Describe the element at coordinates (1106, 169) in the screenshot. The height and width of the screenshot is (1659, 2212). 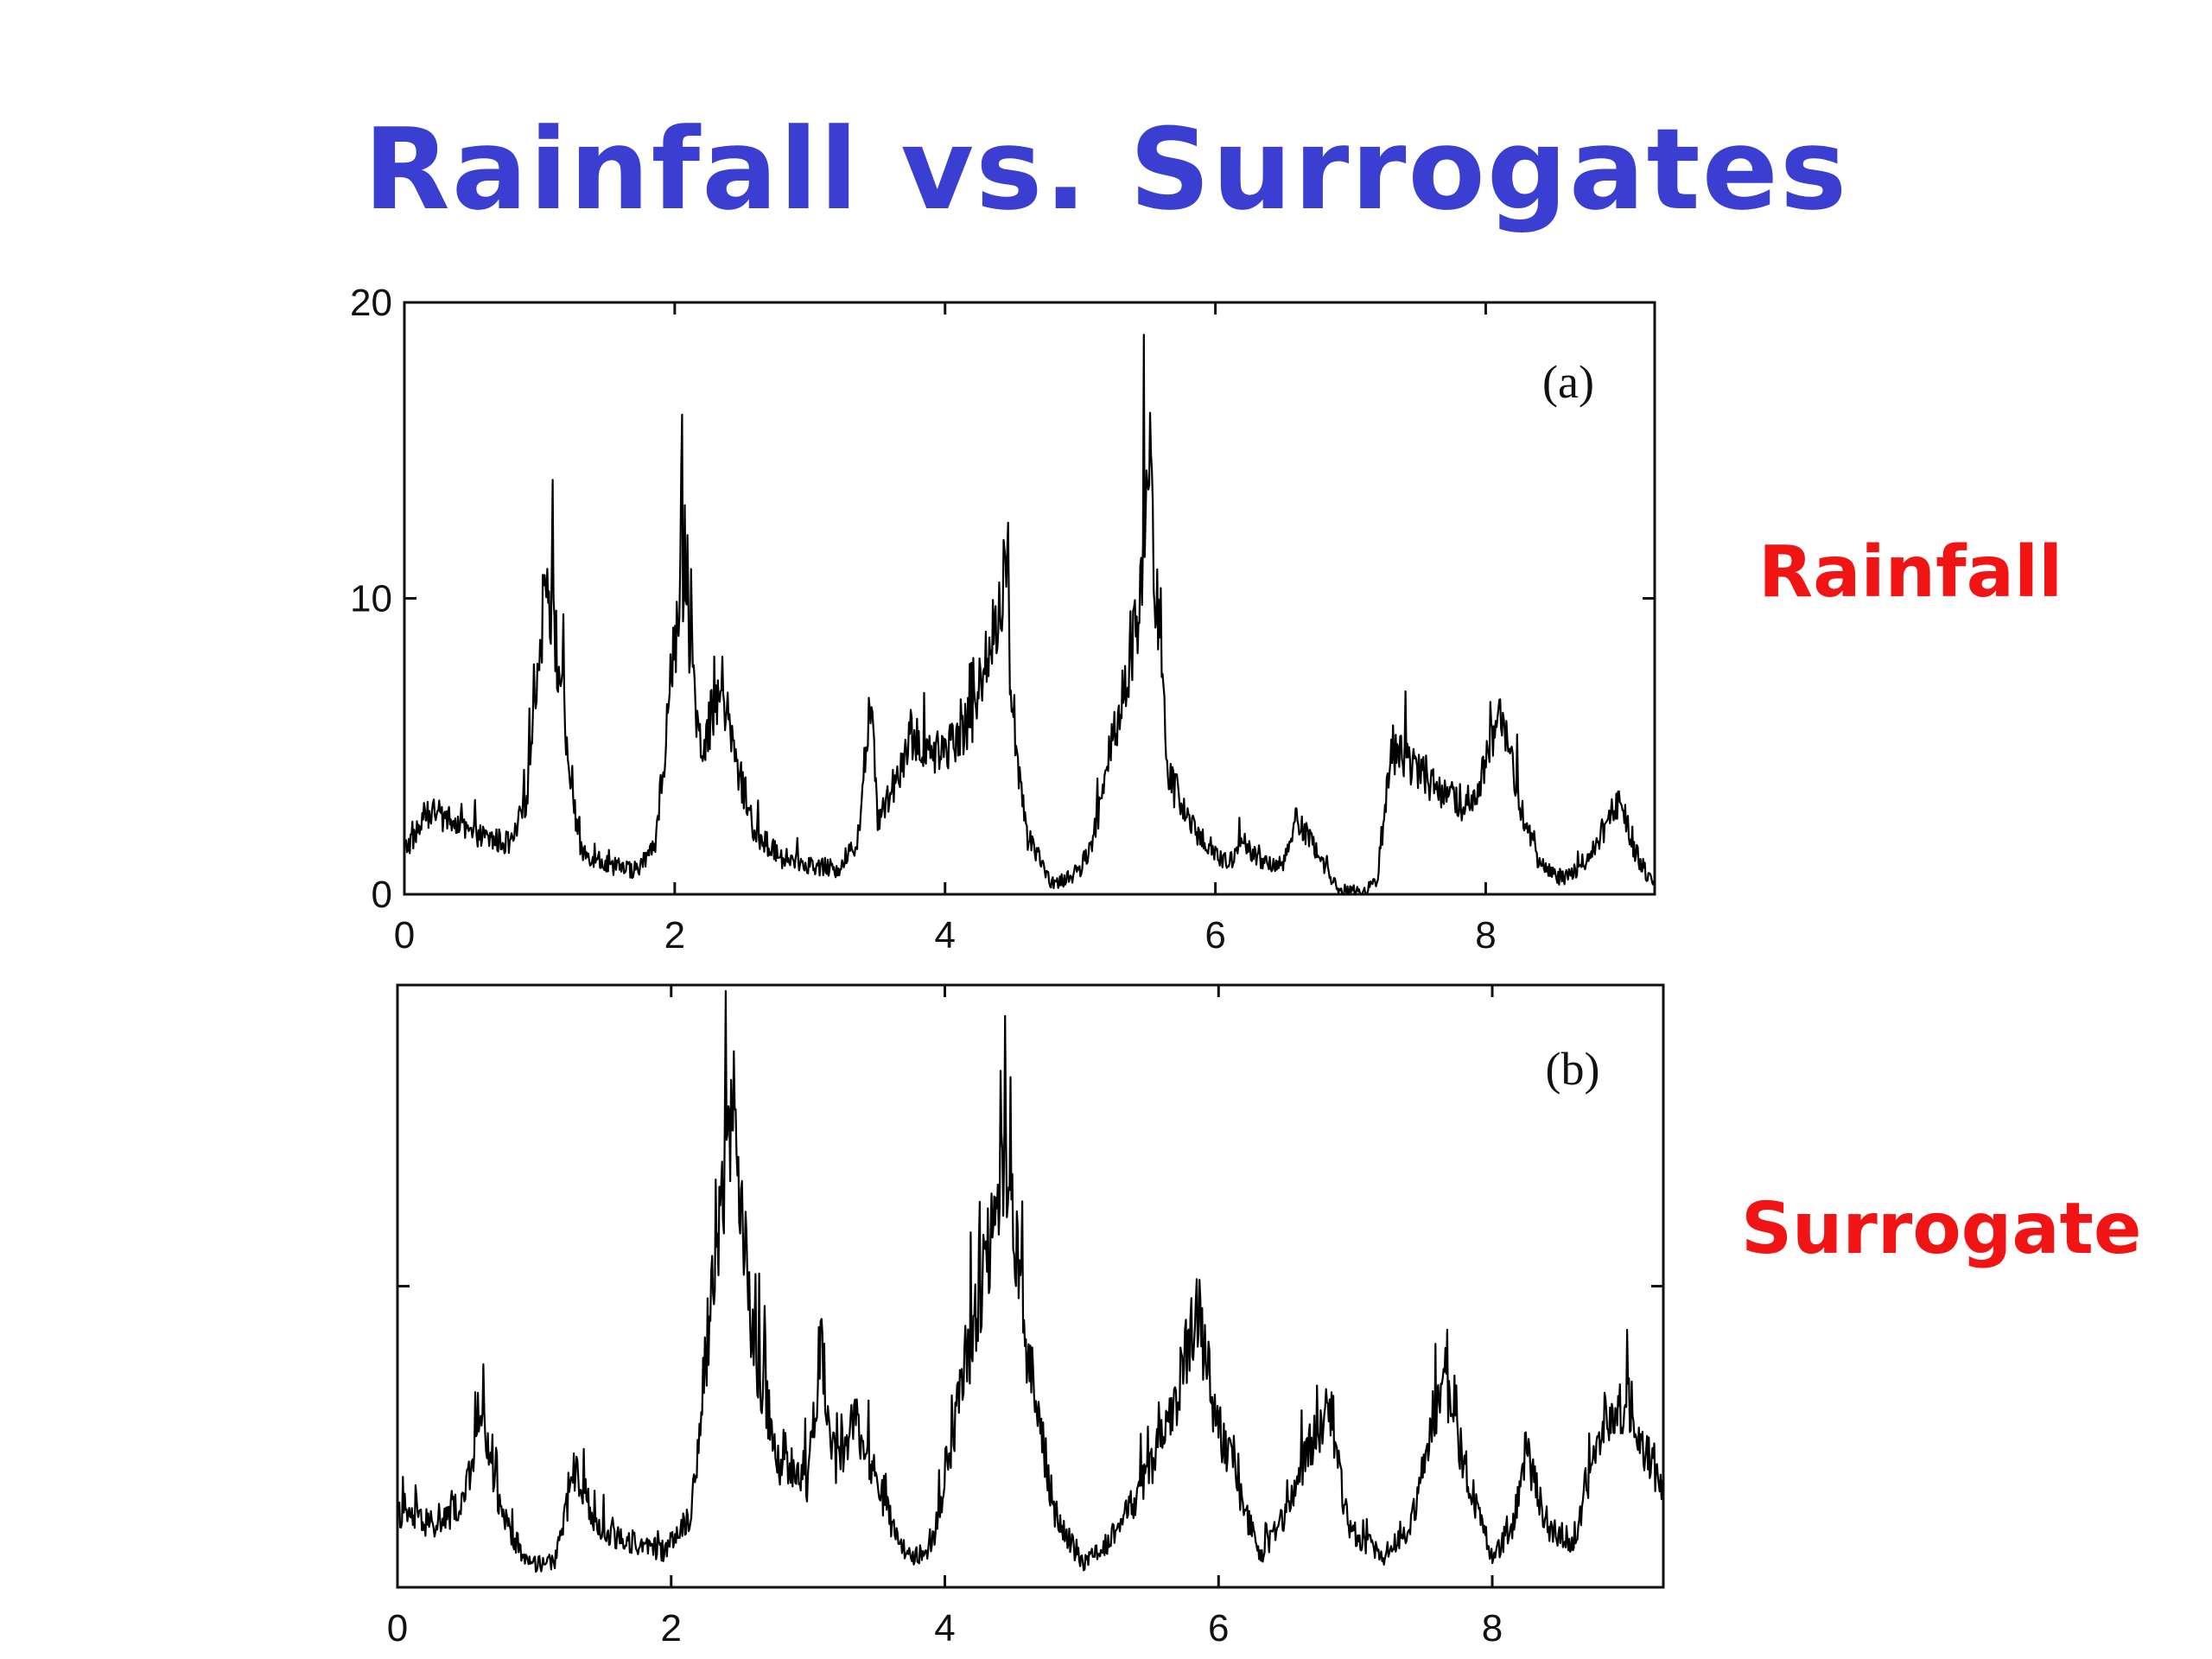
I see `slide-title: Rainfall vs. Surrogates` at that location.